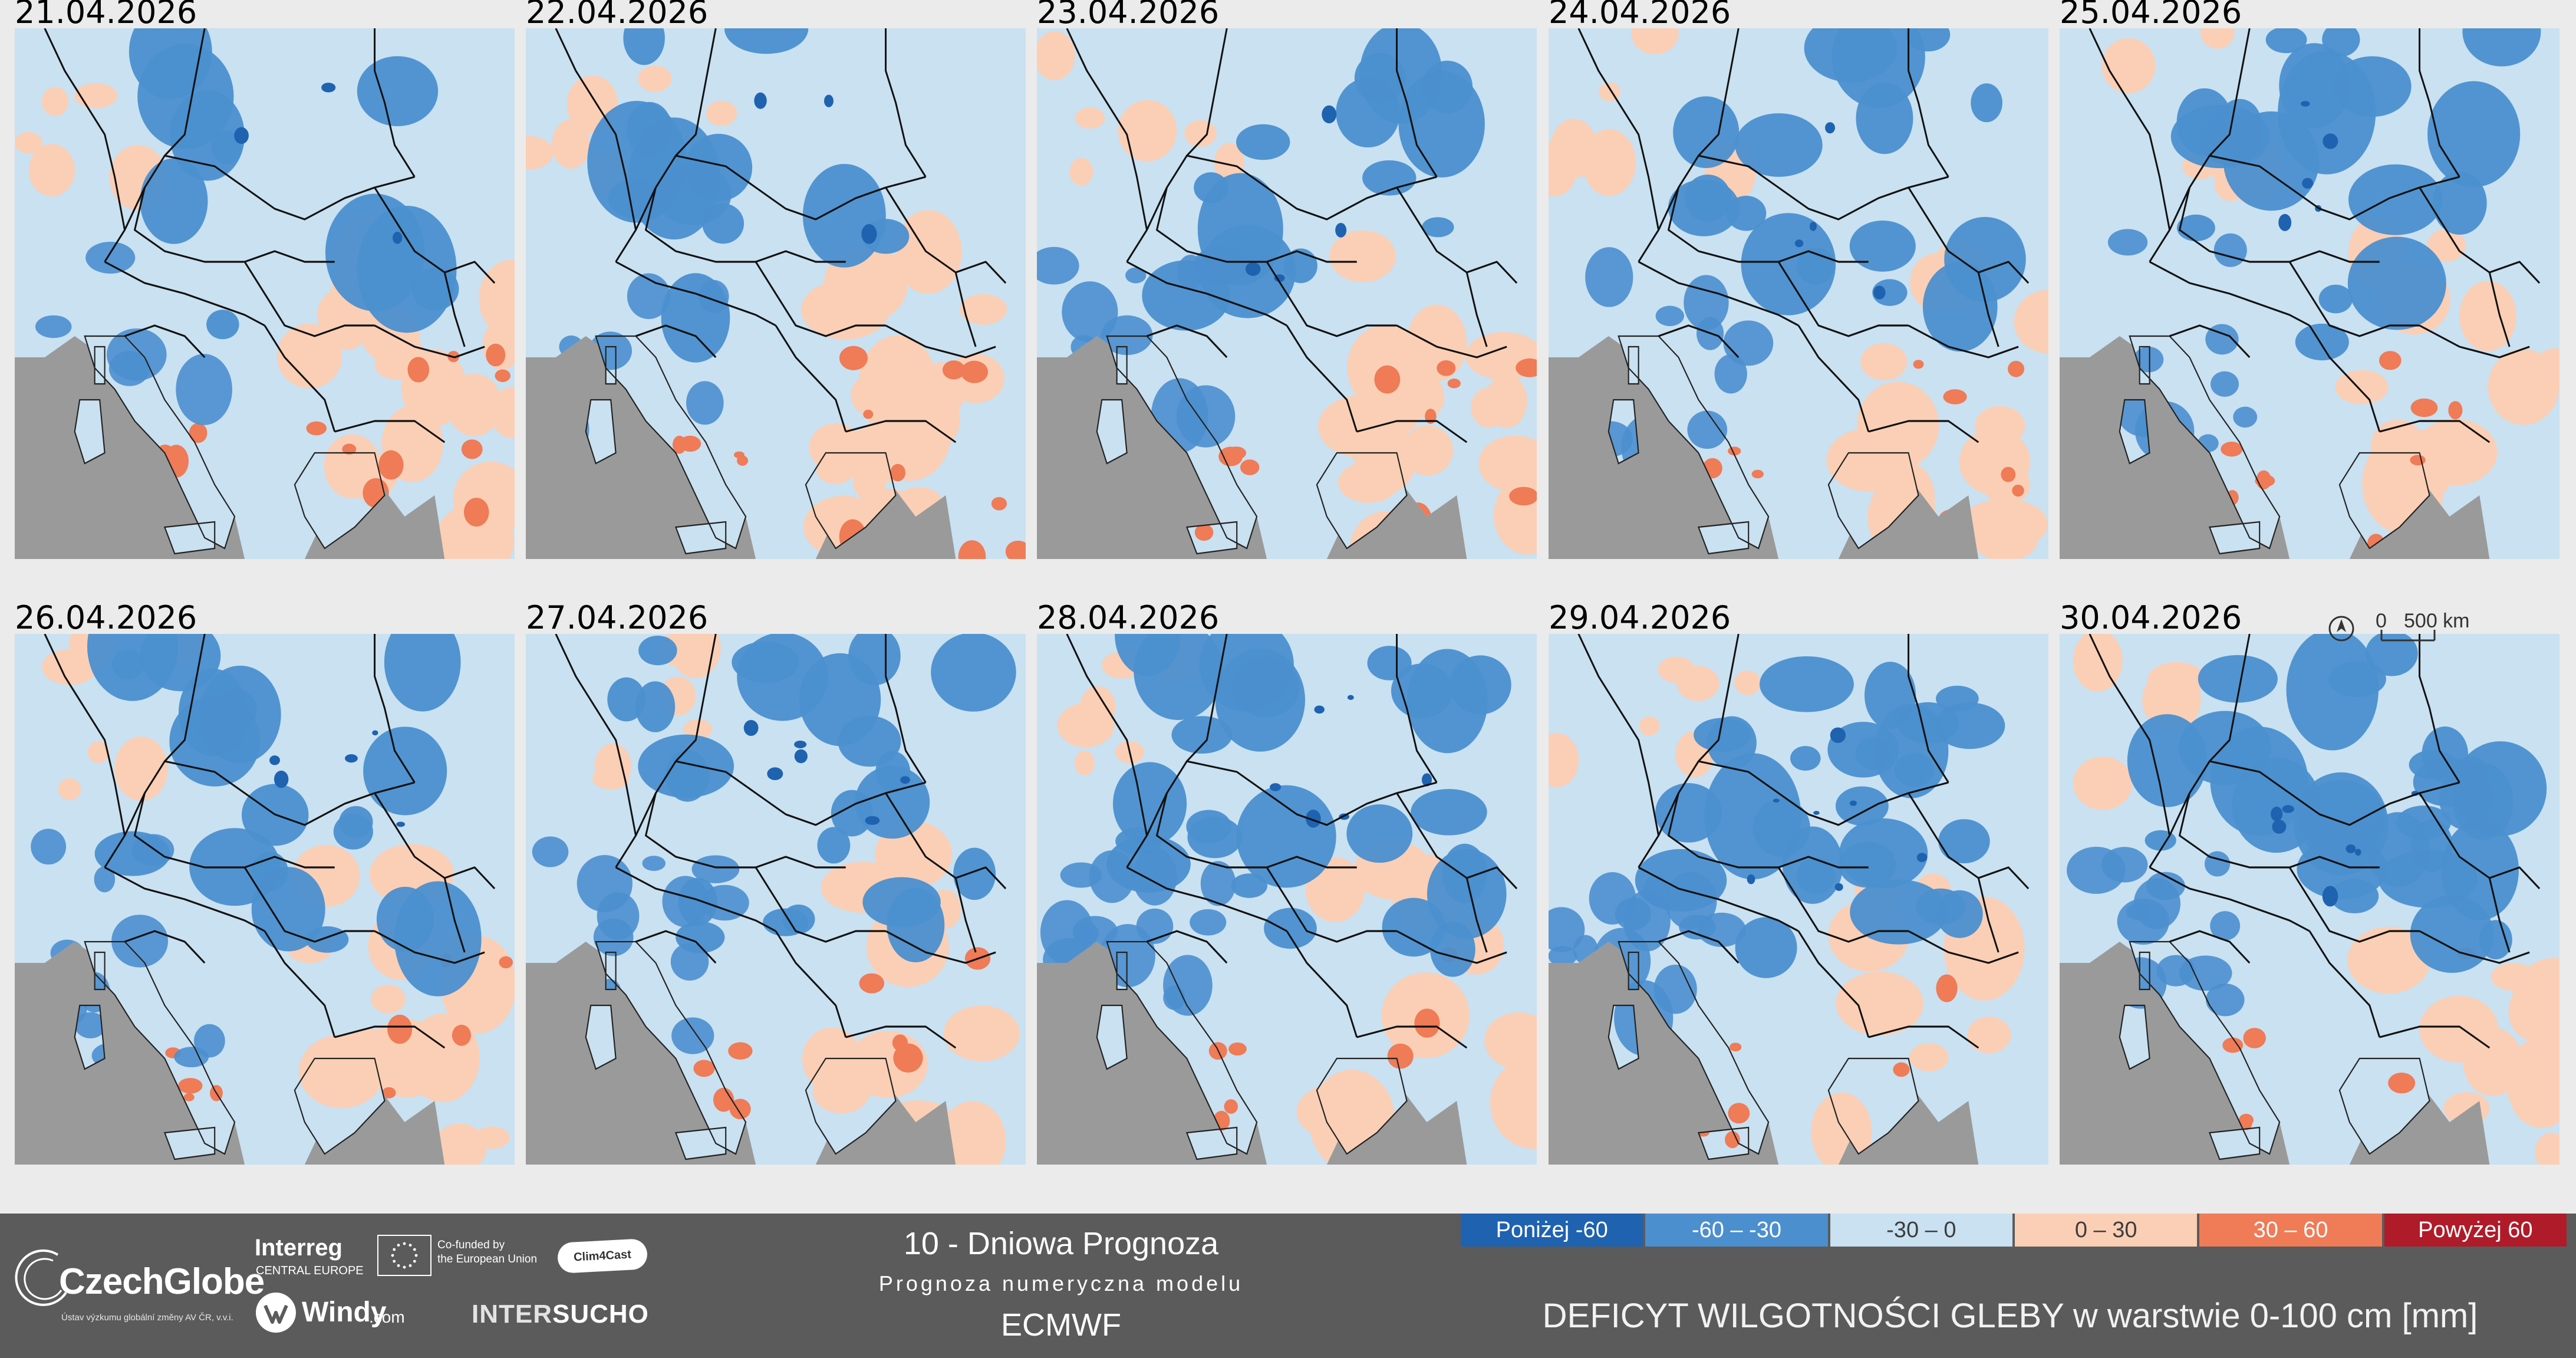 The image size is (2576, 1358). I want to click on map-panel: 25.04.2026, so click(2309, 279).